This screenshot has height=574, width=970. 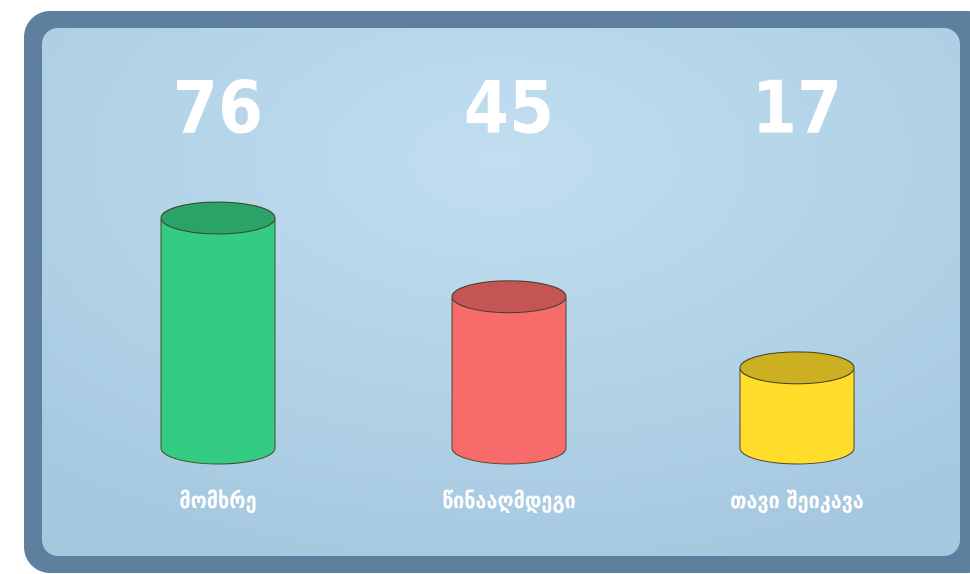 I want to click on value-label: 17, so click(x=797, y=108).